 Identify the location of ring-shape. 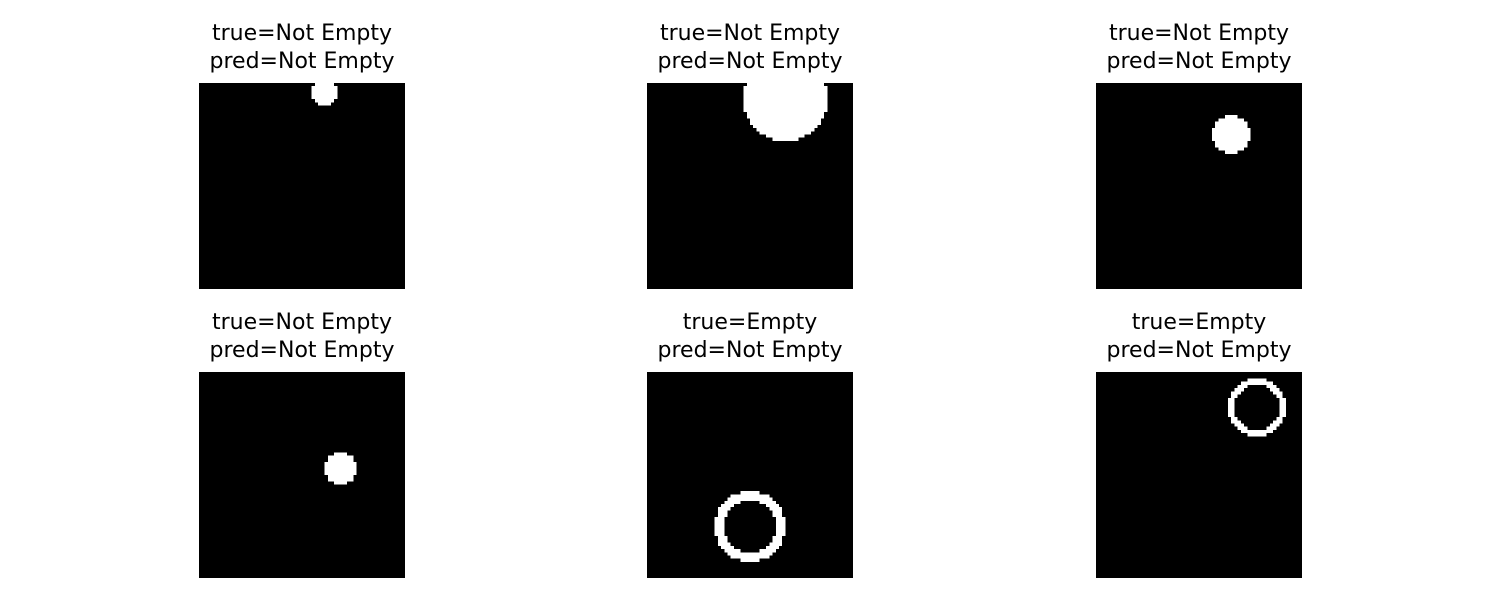
(1256, 407).